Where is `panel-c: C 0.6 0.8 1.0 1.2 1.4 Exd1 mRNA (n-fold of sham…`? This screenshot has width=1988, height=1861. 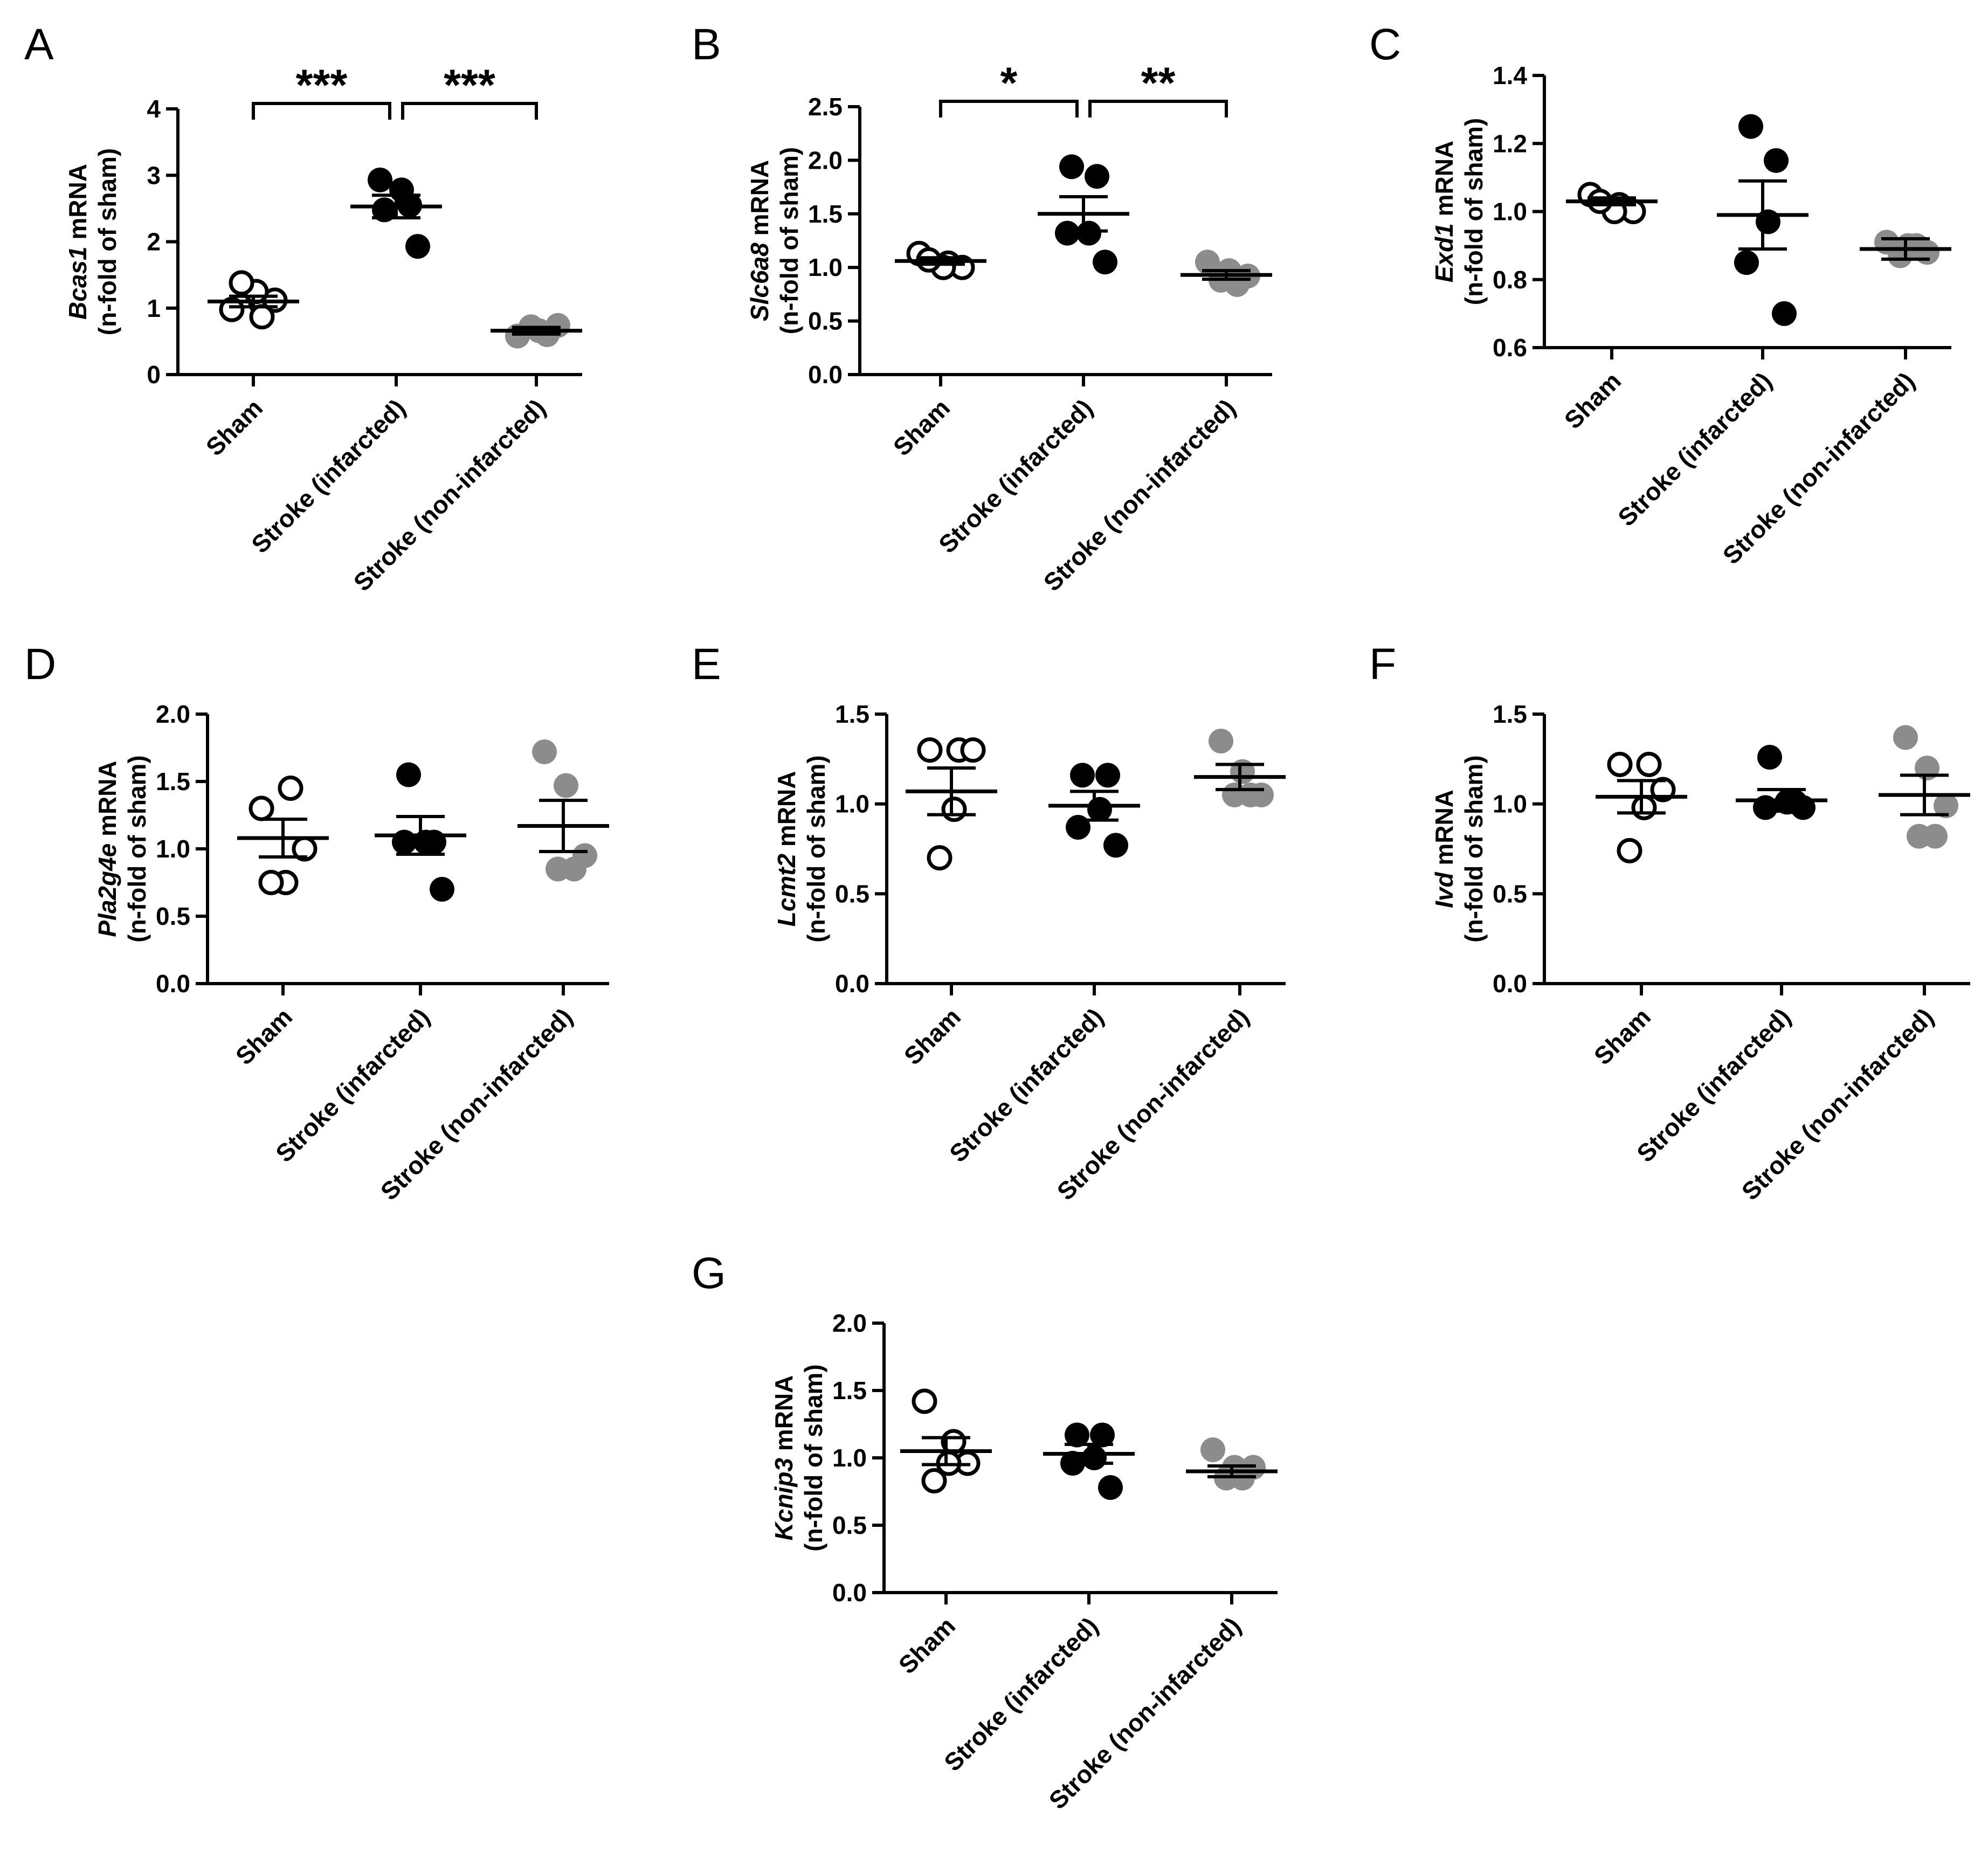 panel-c: C 0.6 0.8 1.0 1.2 1.4 Exd1 mRNA (n-fold of sham… is located at coordinates (1660, 295).